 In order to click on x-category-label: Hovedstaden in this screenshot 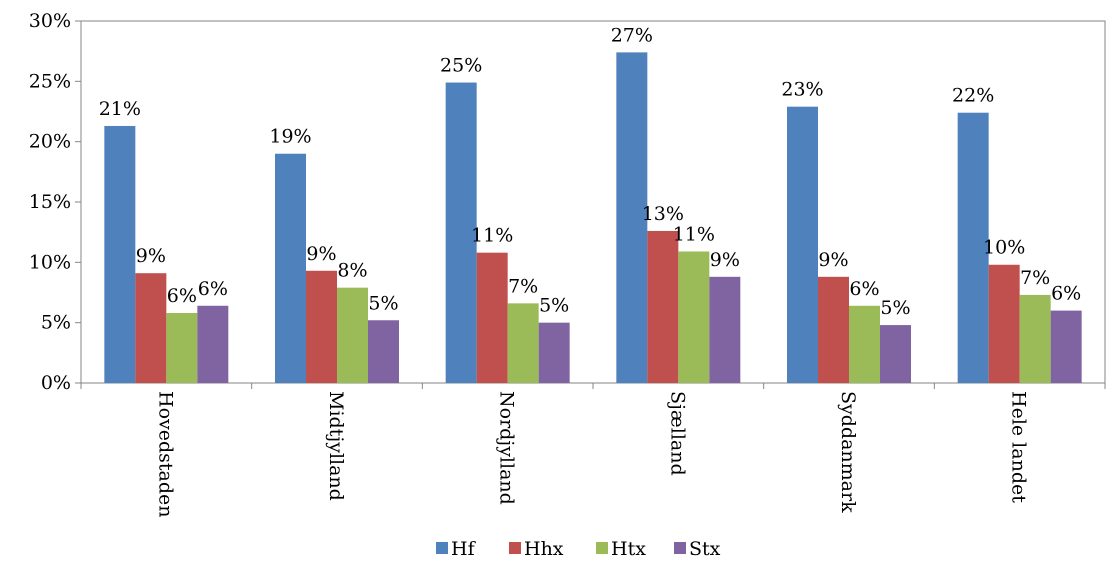, I will do `click(165, 454)`.